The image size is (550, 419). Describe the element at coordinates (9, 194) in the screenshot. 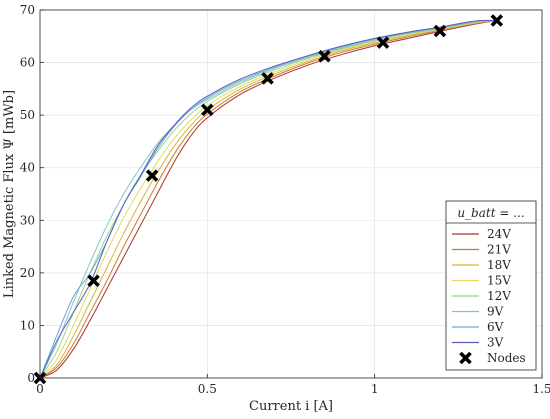

I see `y-axis-label: Linked Magnetic Flux Ψ [mWb]` at that location.